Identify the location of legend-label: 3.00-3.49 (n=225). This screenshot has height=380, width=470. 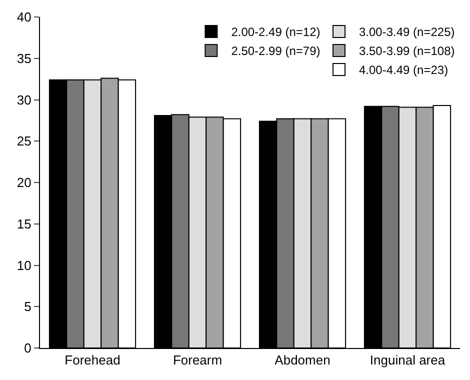
(407, 32).